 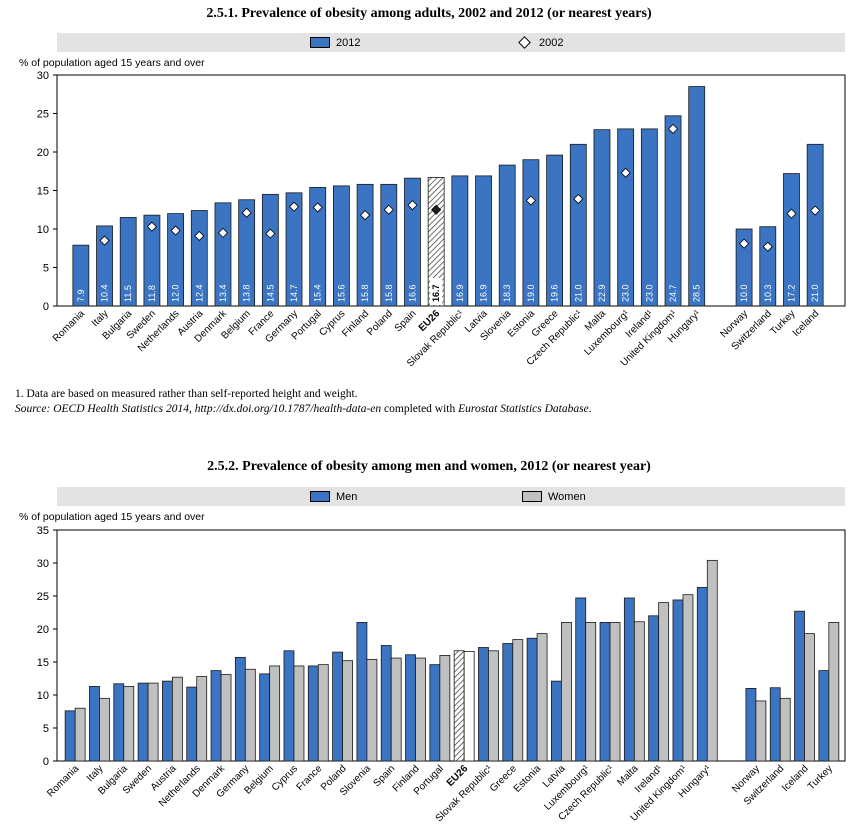 I want to click on data-label-turkey: 17.2, so click(x=791, y=293).